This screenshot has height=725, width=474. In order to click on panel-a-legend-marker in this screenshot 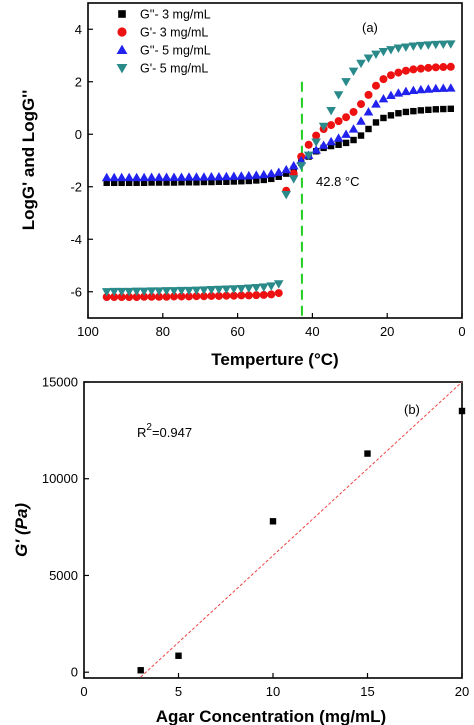, I will do `click(122, 68)`.